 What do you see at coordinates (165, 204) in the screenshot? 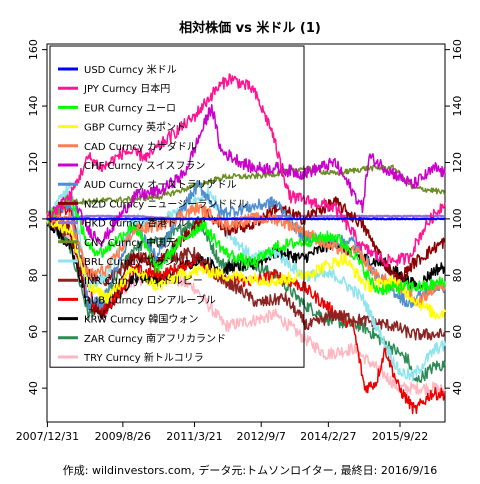
I see `legend-label-nzd: NZD Curncy ニュージーランドドル` at bounding box center [165, 204].